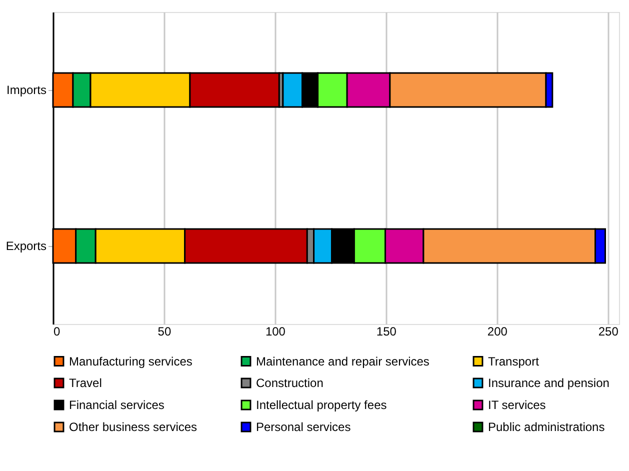 This screenshot has height=471, width=629. I want to click on x-tick-label: 0, so click(57, 331).